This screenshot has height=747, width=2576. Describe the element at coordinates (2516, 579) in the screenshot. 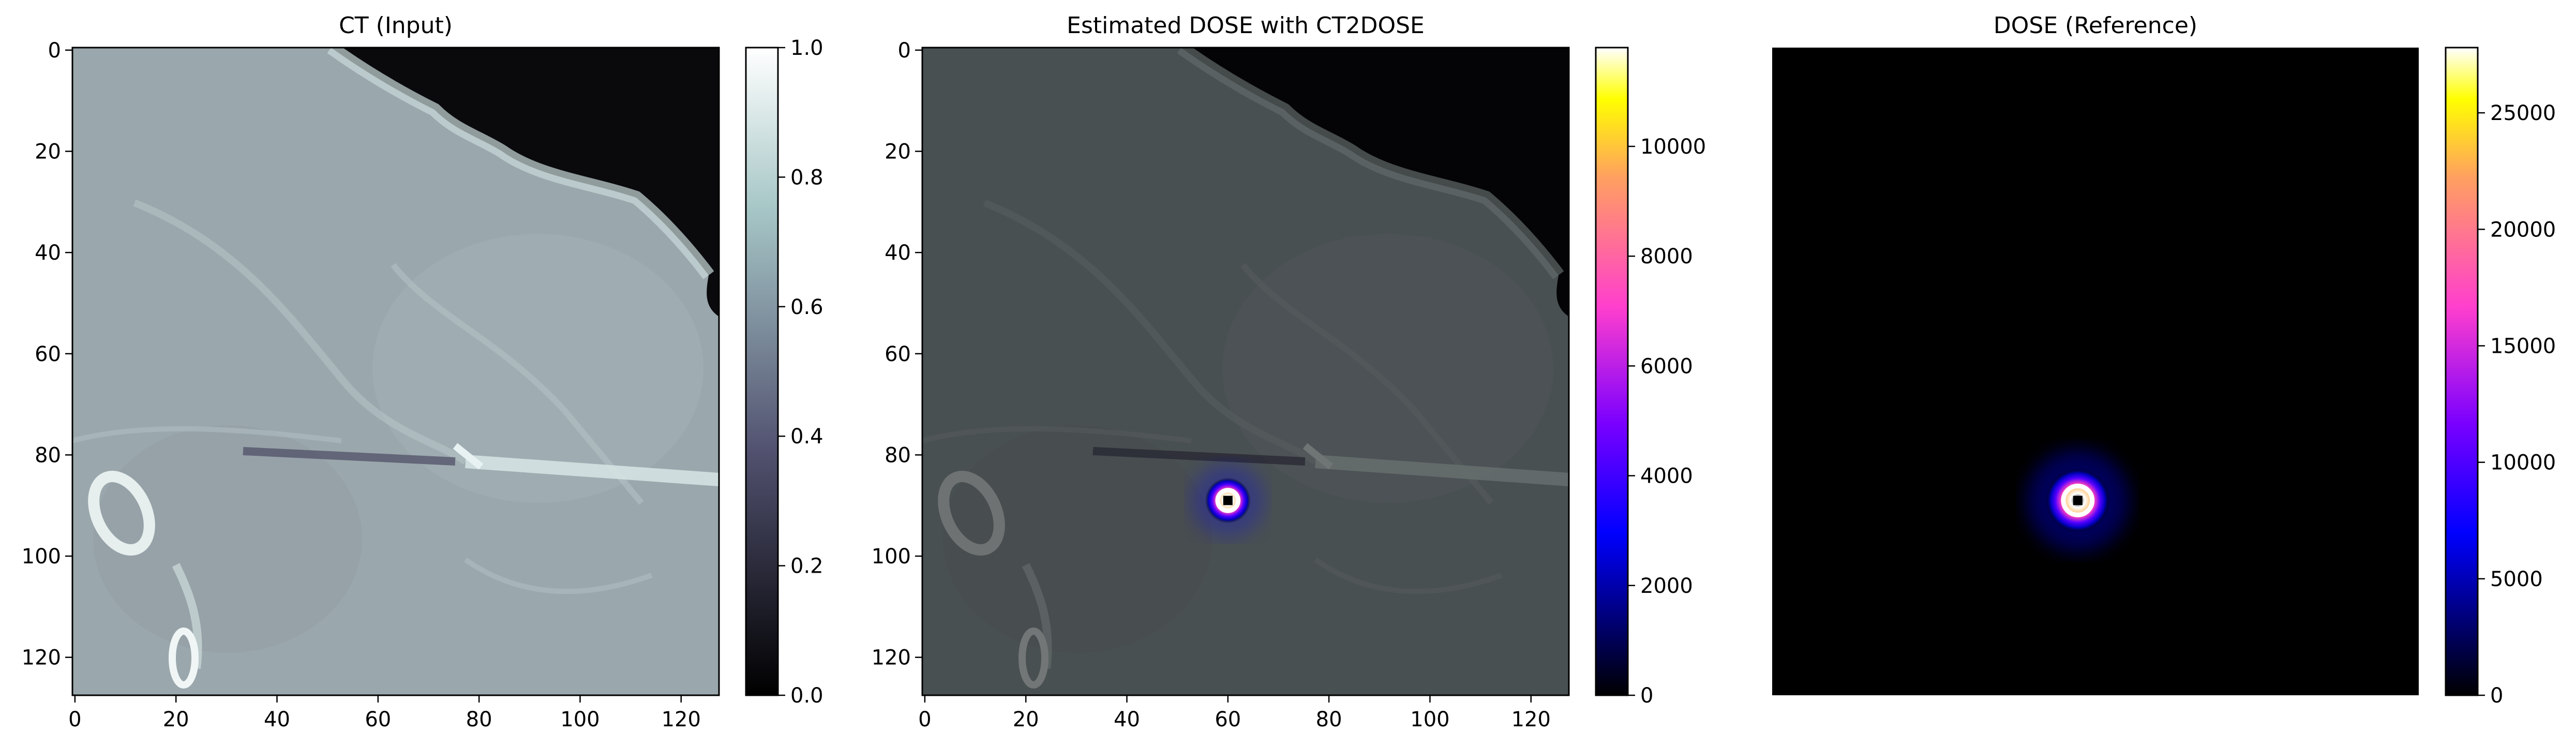

I see `colorbar-tick-label: 5000` at that location.